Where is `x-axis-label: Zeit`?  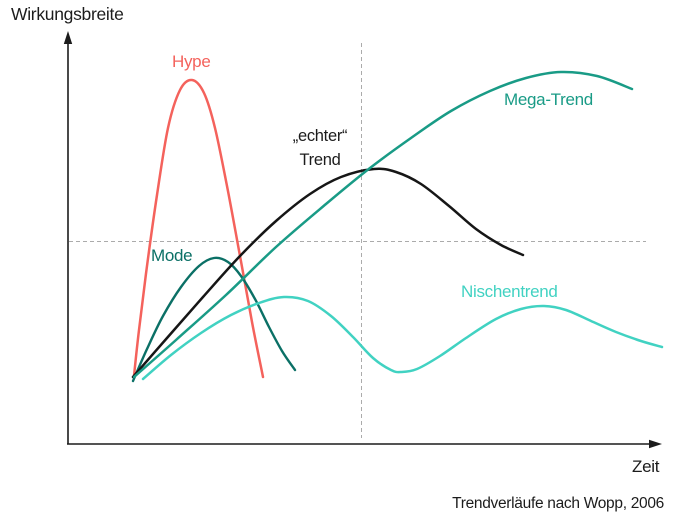 x-axis-label: Zeit is located at coordinates (646, 466).